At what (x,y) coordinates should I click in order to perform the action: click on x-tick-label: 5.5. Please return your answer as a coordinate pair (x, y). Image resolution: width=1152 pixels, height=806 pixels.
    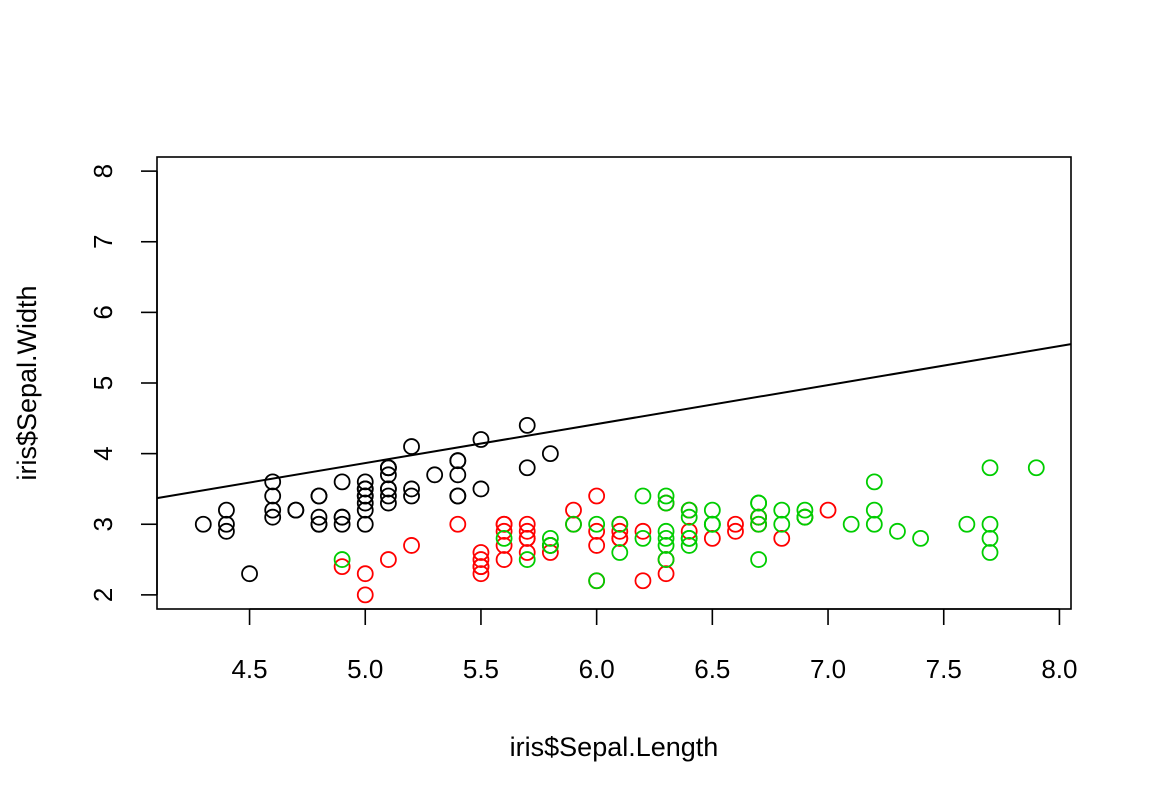
    Looking at the image, I should click on (481, 669).